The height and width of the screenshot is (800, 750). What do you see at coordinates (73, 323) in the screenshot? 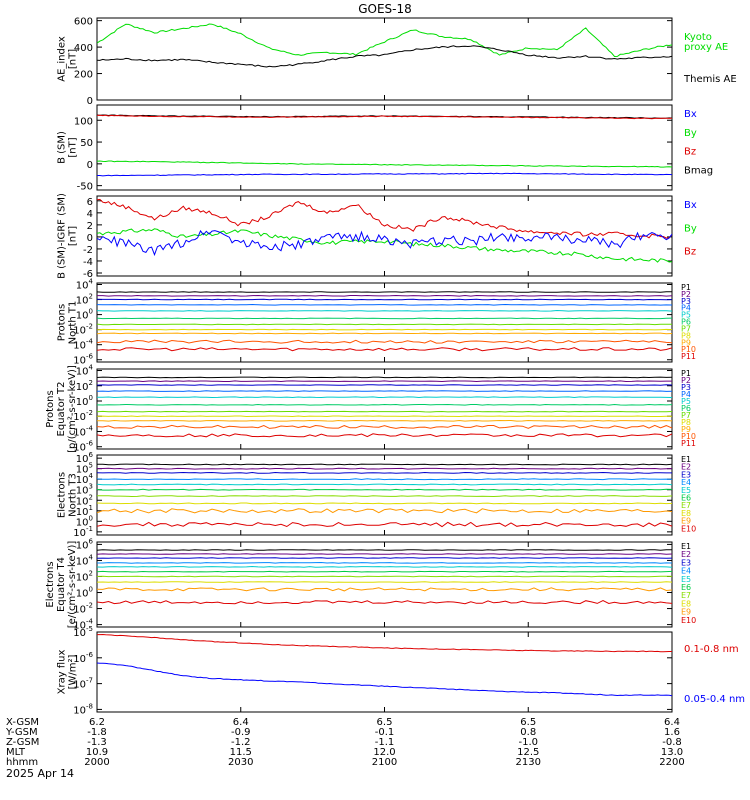
I see `y-axis-label: North T1` at bounding box center [73, 323].